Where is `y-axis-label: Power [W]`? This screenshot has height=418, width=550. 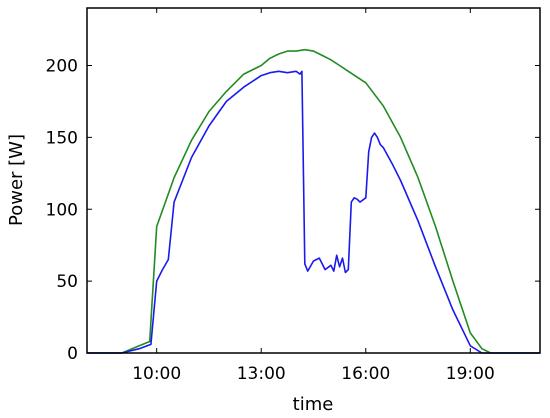
y-axis-label: Power [W] is located at coordinates (16, 180).